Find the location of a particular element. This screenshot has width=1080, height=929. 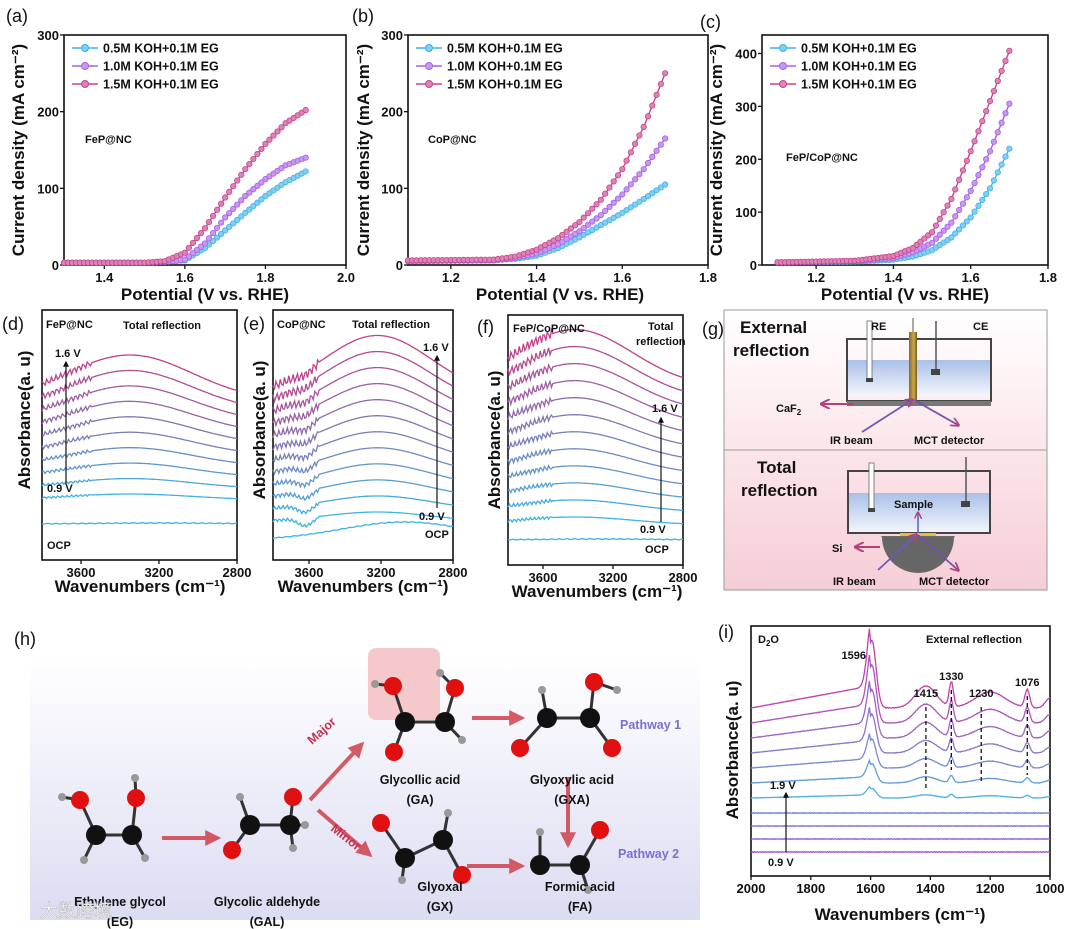

panel-label: (b) is located at coordinates (363, 16).